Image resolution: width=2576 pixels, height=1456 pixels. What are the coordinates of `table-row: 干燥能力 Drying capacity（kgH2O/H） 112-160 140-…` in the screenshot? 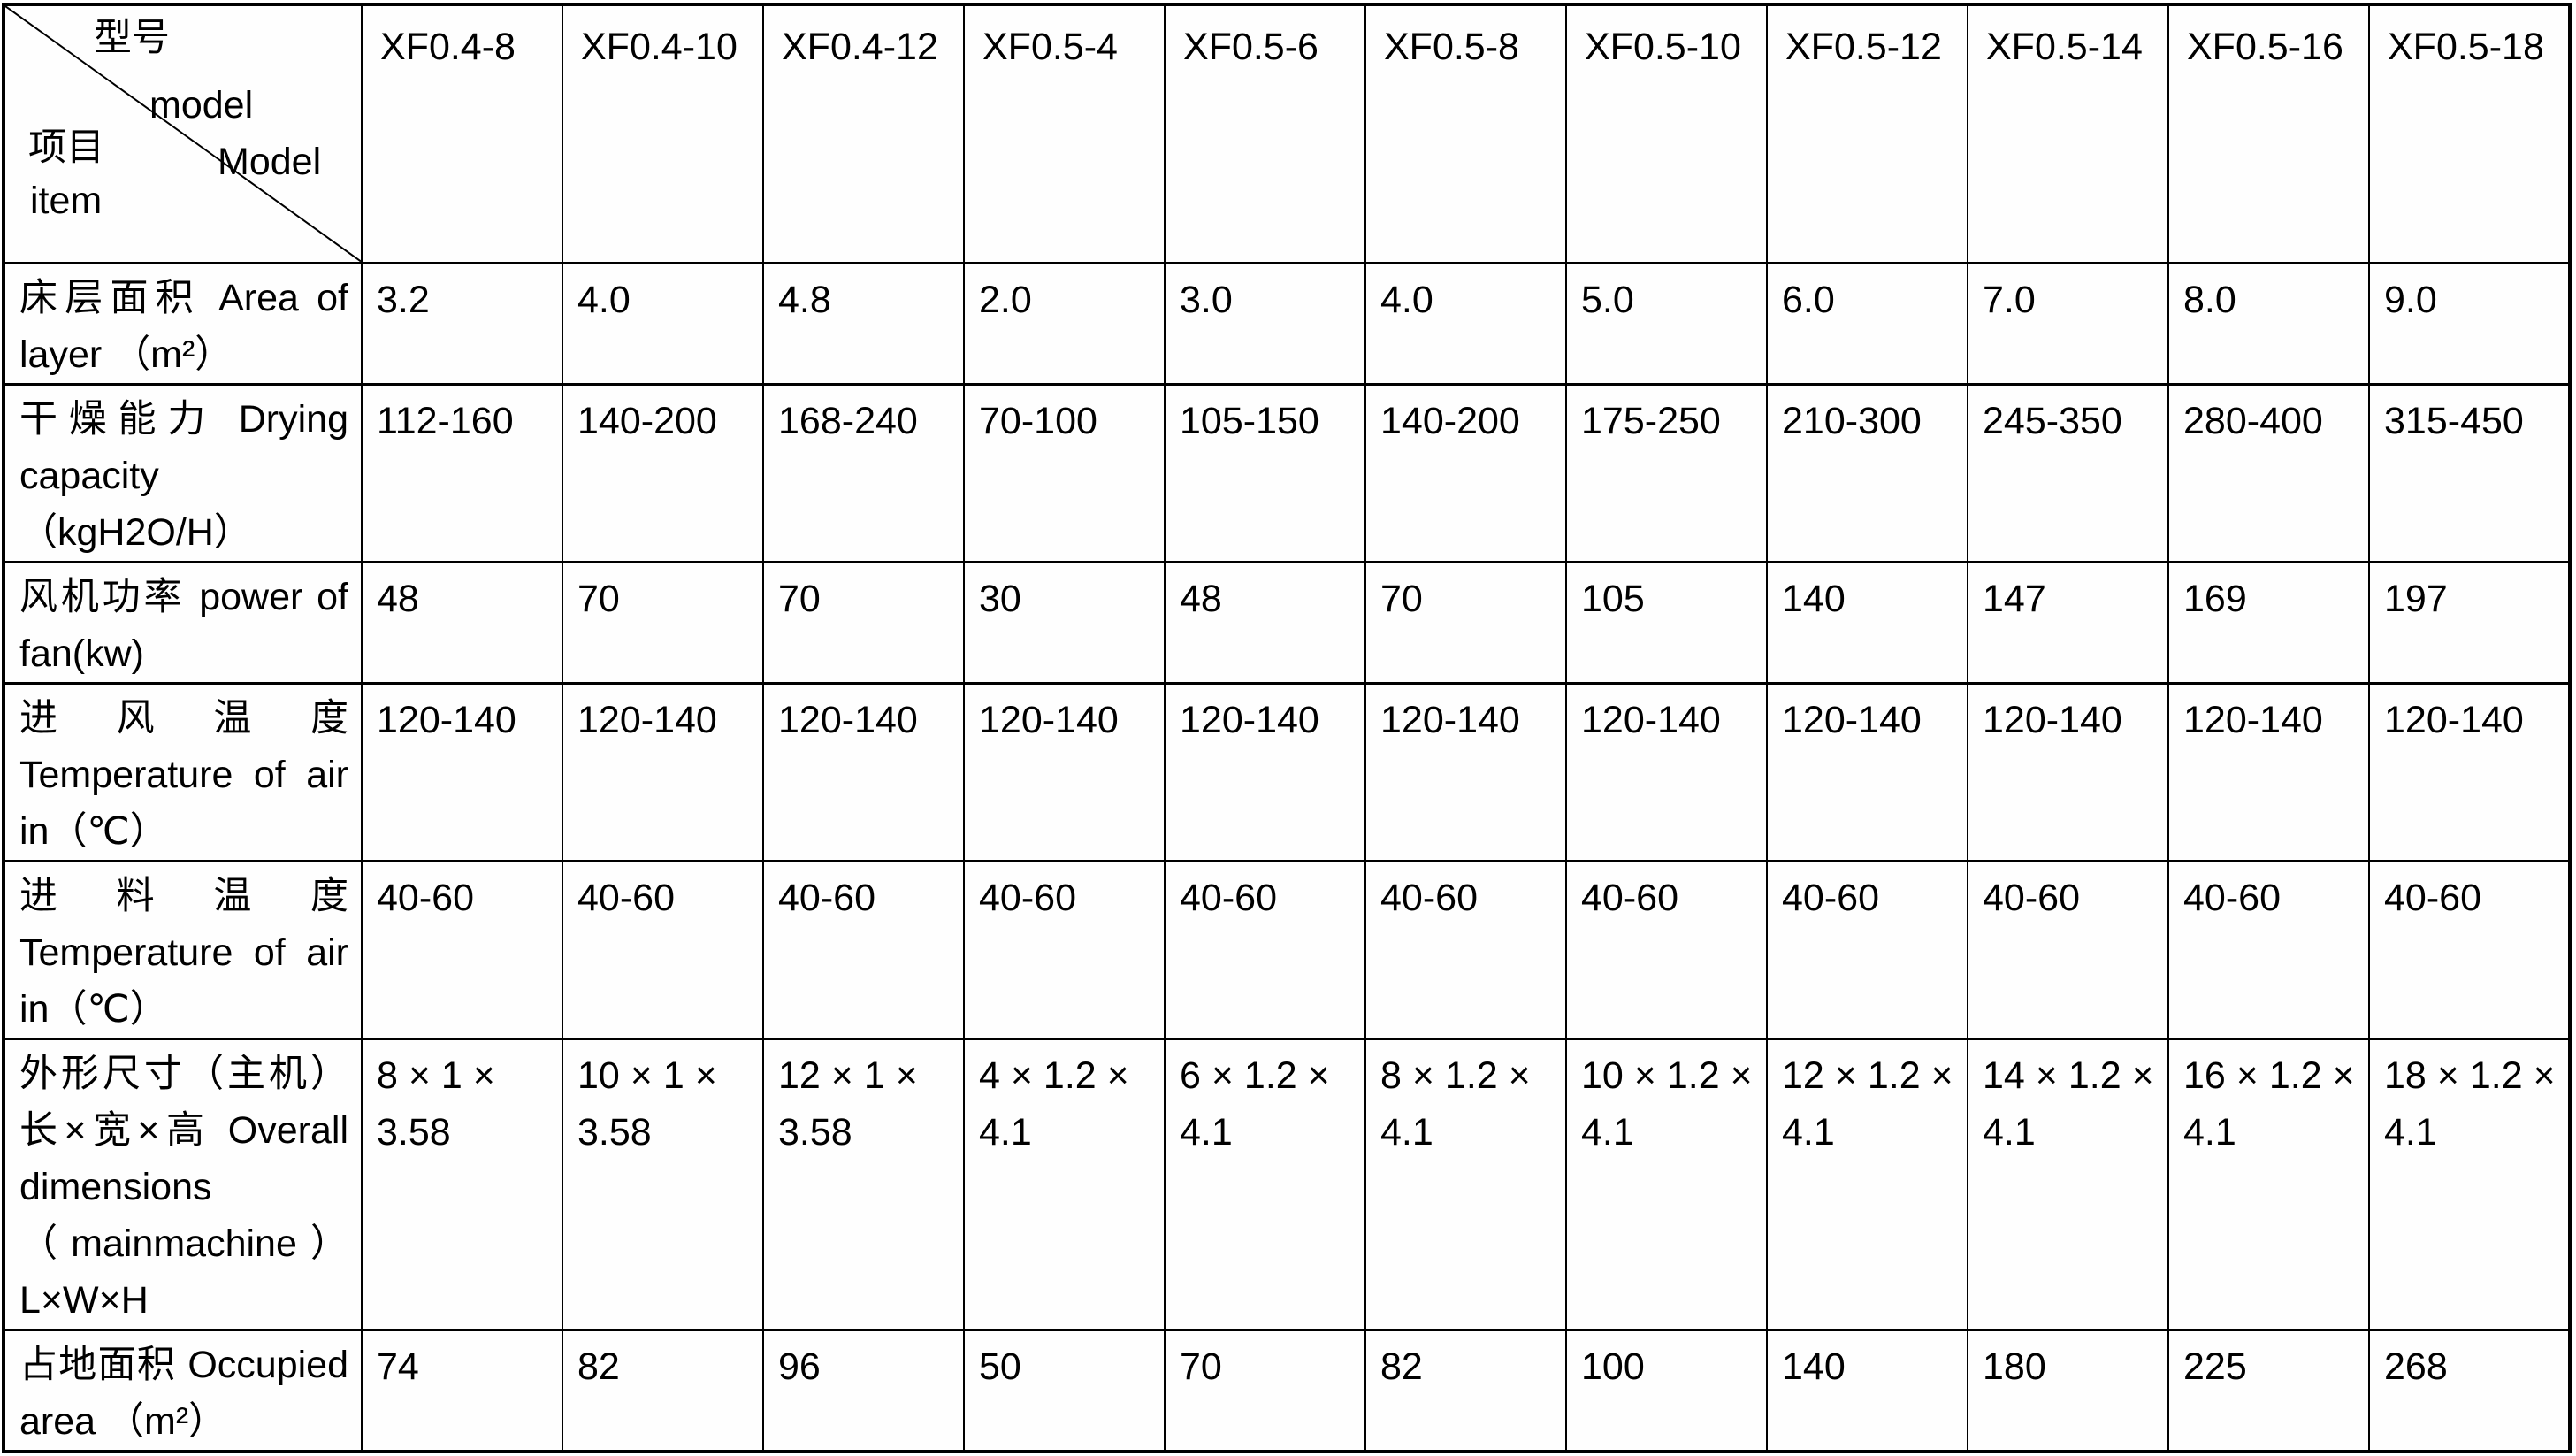 It's located at (1287, 472).